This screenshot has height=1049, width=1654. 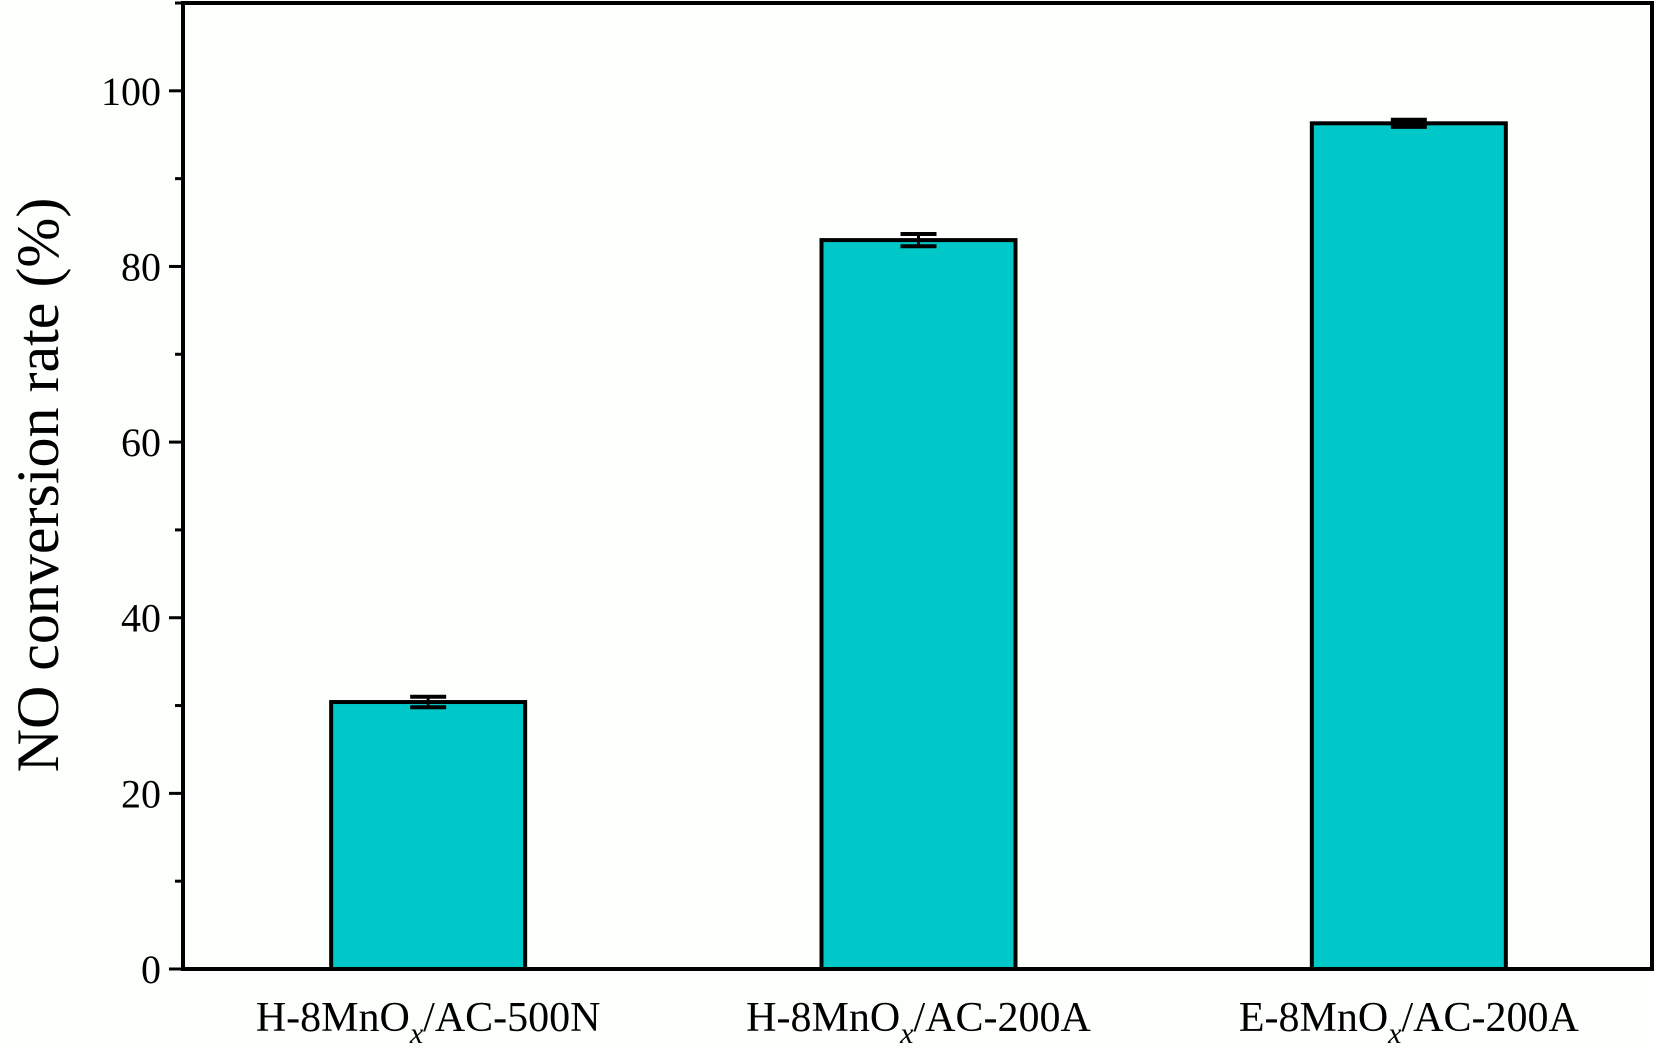 What do you see at coordinates (38, 485) in the screenshot?
I see `y-axis-title: NO conversion rate (%)` at bounding box center [38, 485].